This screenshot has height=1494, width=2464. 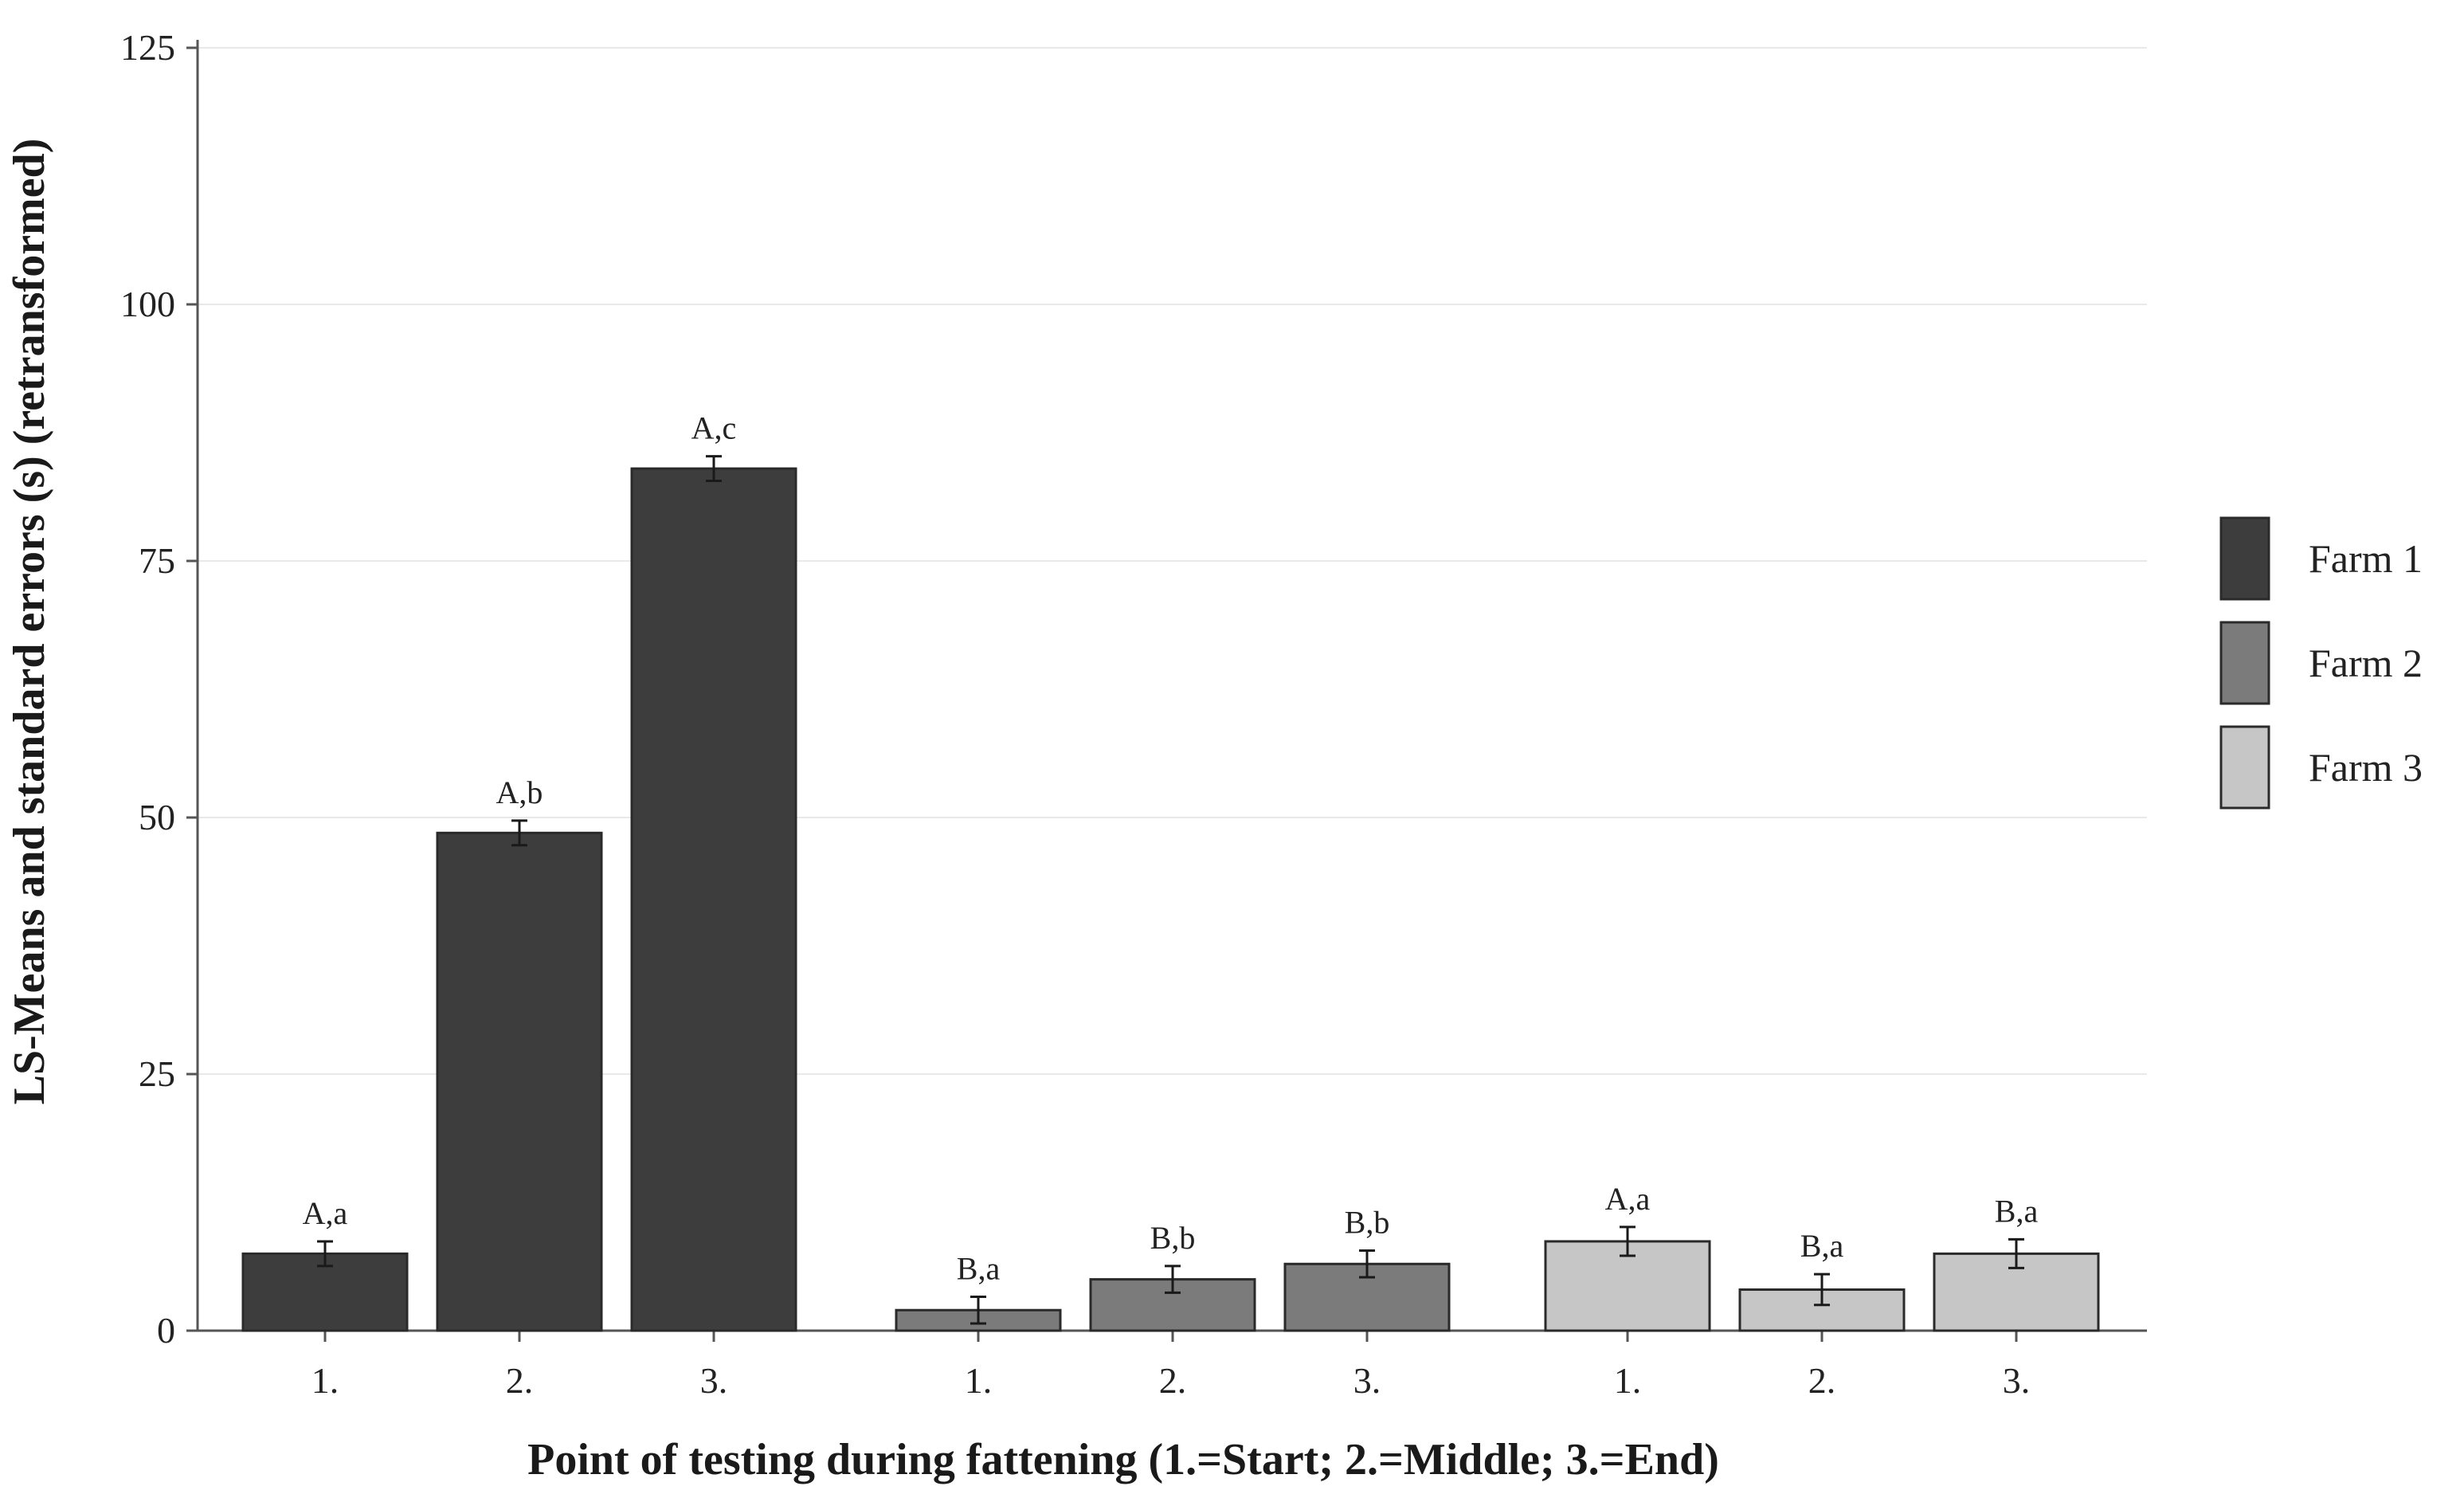 What do you see at coordinates (166, 1330) in the screenshot?
I see `y-tick-label: 0` at bounding box center [166, 1330].